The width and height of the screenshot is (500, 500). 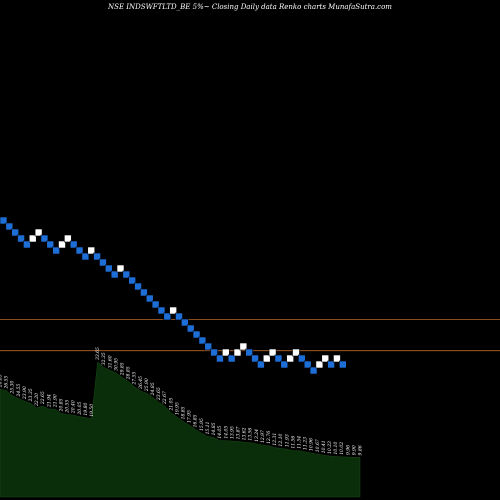 What do you see at coordinates (196, 420) in the screenshot?
I see `volume-label: 16.85` at bounding box center [196, 420].